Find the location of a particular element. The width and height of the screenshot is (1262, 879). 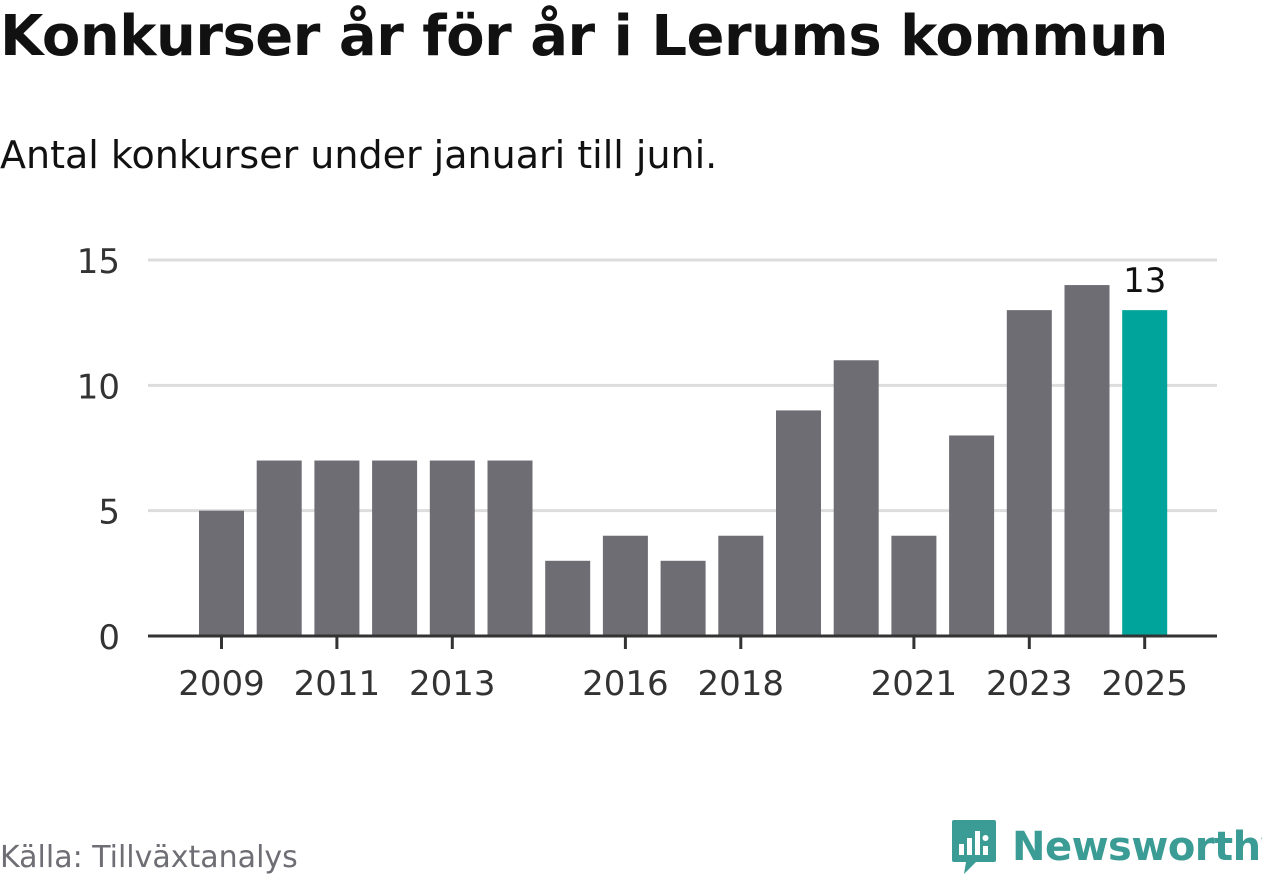

data-label-highlight: 13 is located at coordinates (1144, 281).